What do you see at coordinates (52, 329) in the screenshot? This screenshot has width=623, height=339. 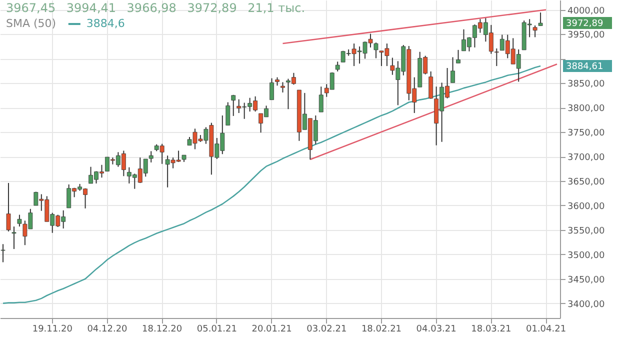 I see `x-tick-label: 19.11.20` at bounding box center [52, 329].